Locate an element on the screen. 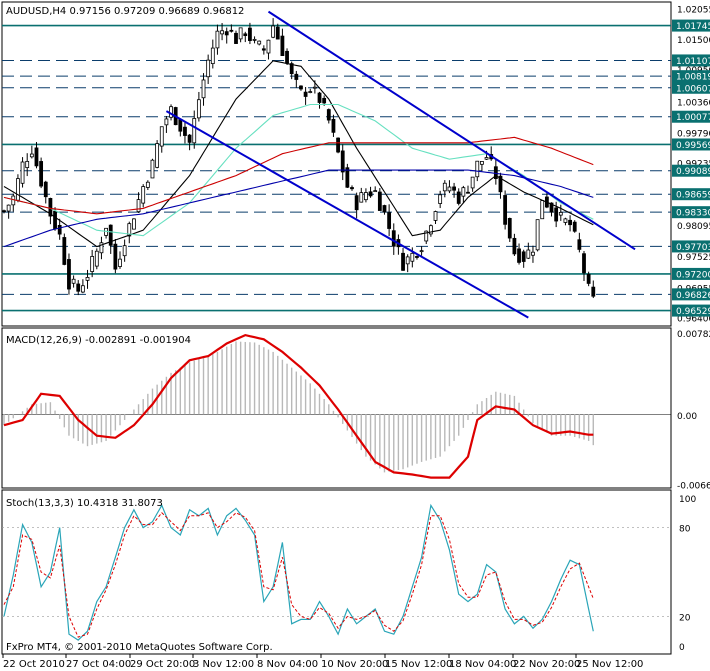  macd-tick-label: -0.00667 is located at coordinates (693, 487).